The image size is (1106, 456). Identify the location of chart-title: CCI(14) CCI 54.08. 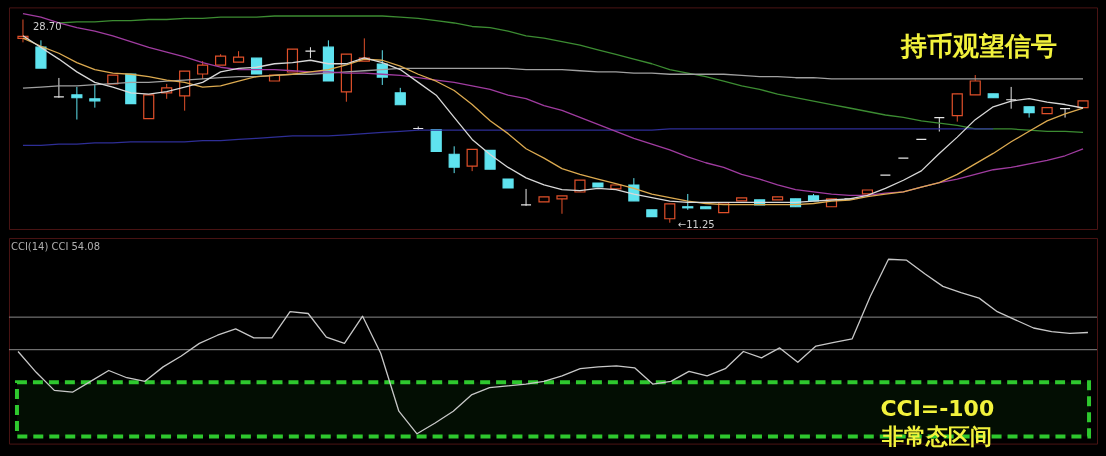
(55, 246).